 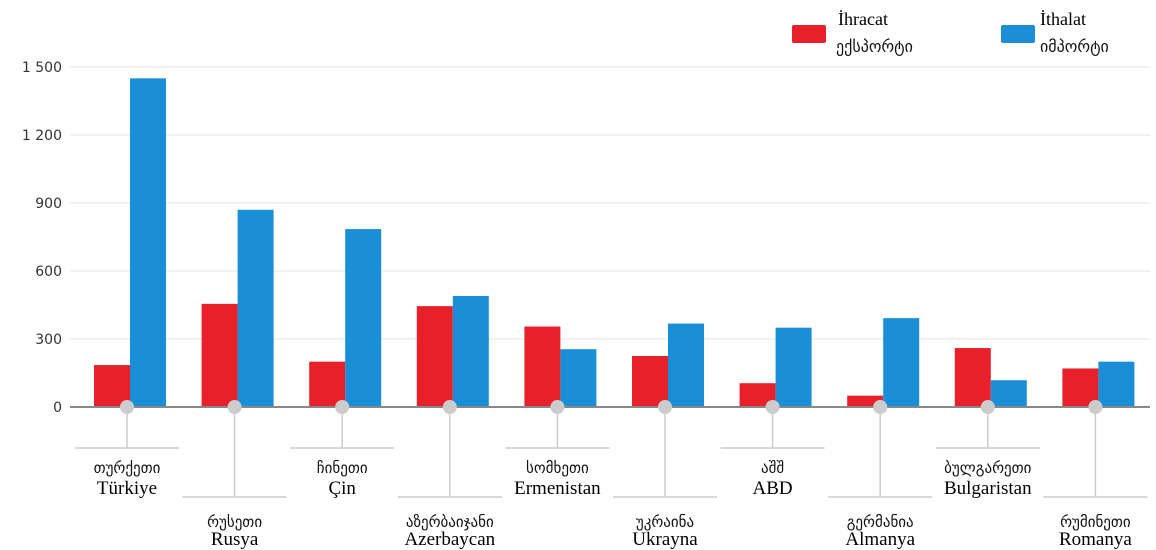 What do you see at coordinates (1063, 19) in the screenshot?
I see `legend-label-import: İthalat` at bounding box center [1063, 19].